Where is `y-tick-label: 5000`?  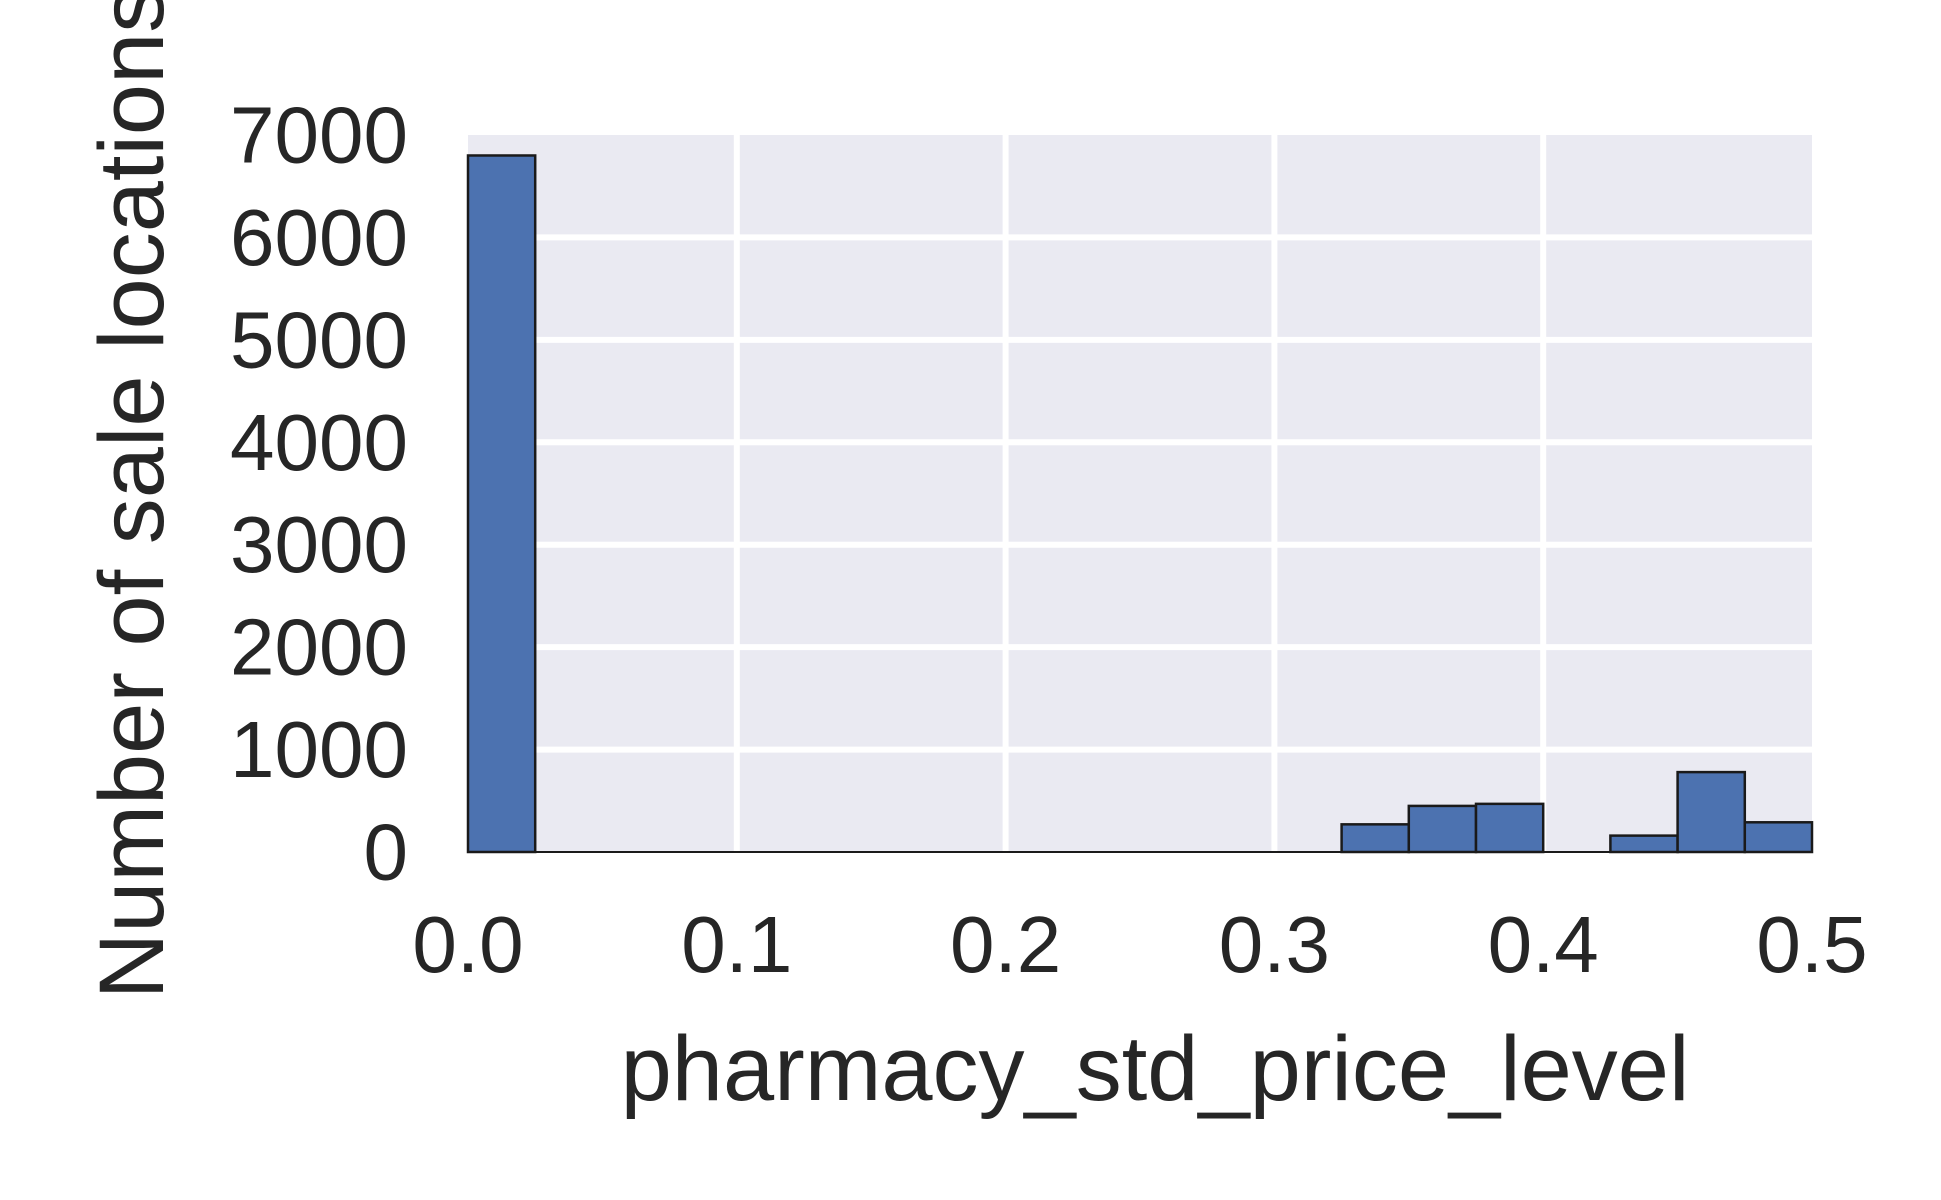
y-tick-label: 5000 is located at coordinates (319, 339).